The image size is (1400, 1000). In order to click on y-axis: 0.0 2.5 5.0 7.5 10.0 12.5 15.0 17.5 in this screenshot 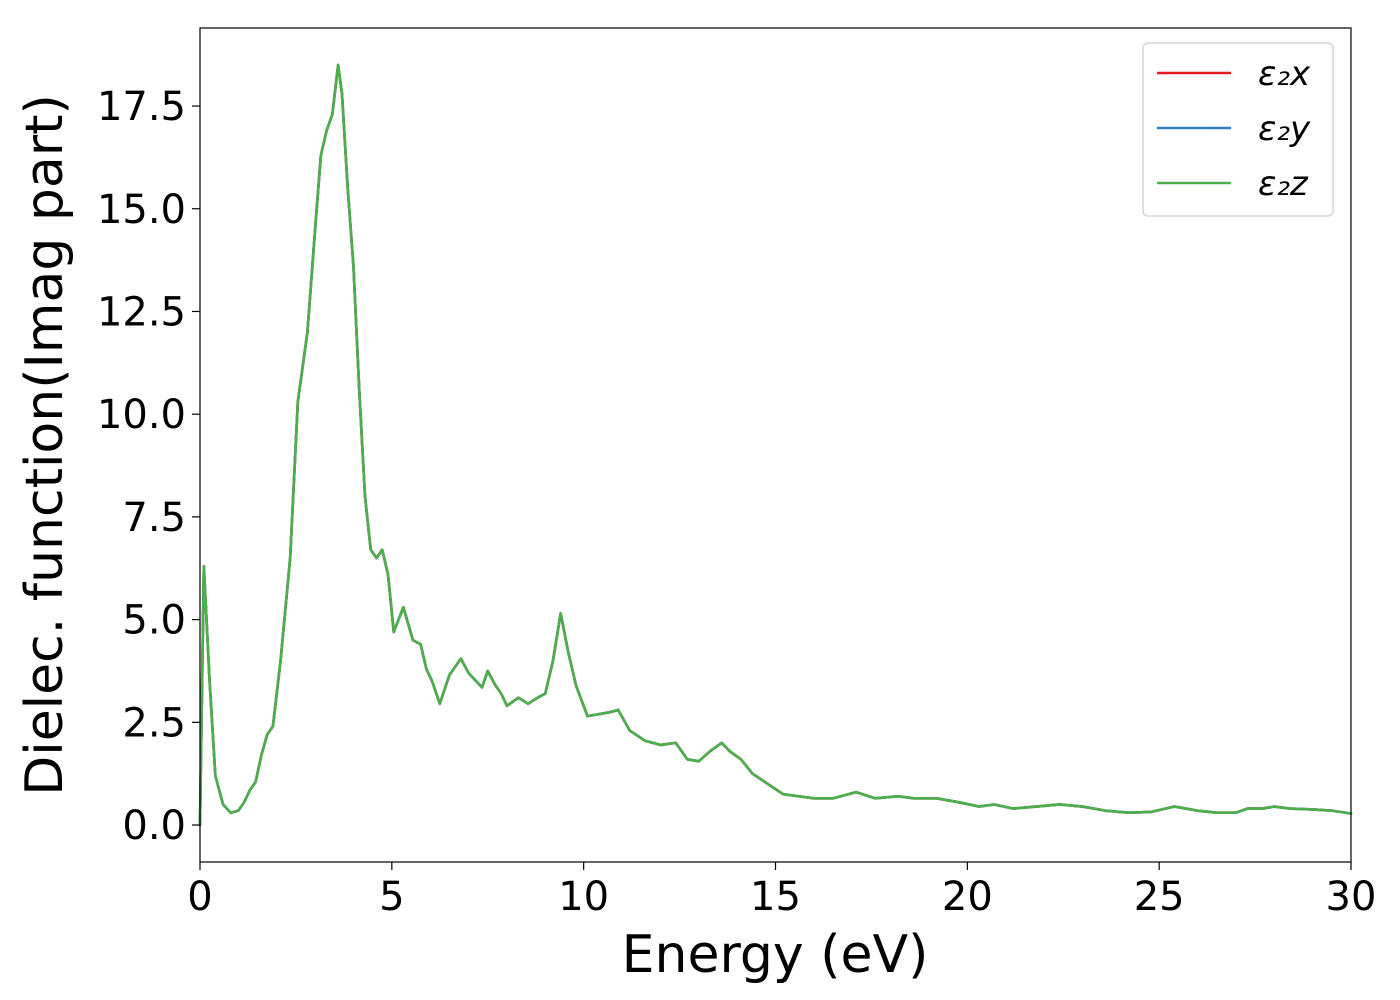, I will do `click(148, 466)`.